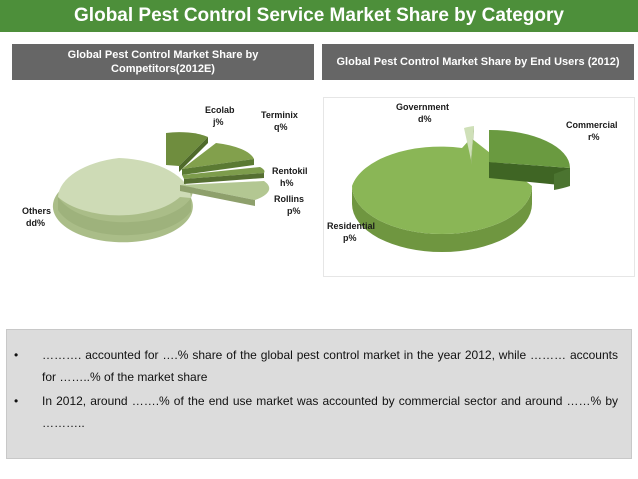 The width and height of the screenshot is (638, 479). Describe the element at coordinates (218, 122) in the screenshot. I see `label-ecolab-value: j%` at that location.